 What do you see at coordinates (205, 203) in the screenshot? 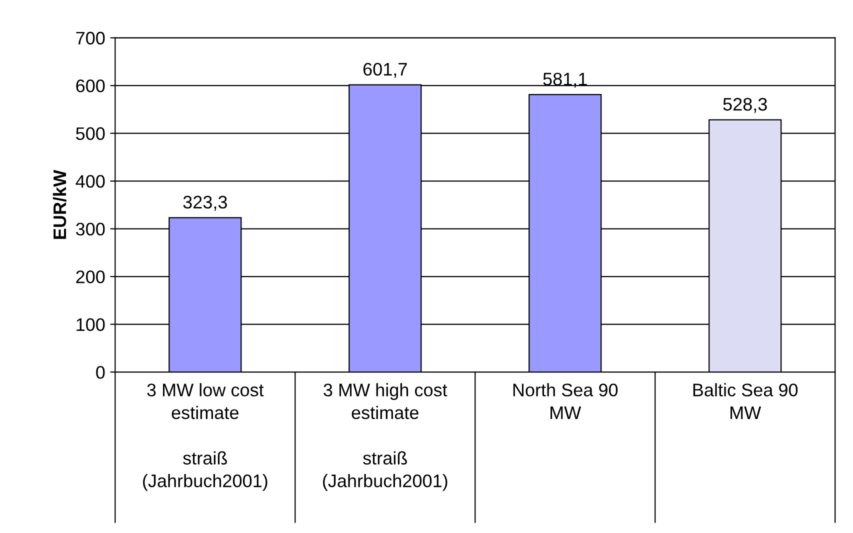
I see `data-label: 323,3` at bounding box center [205, 203].